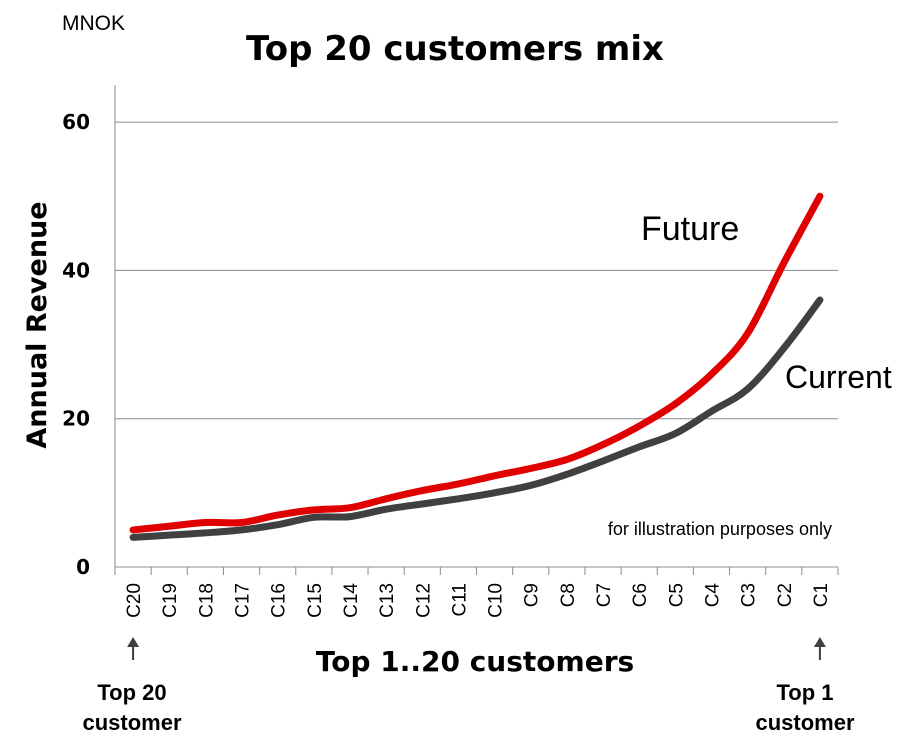 This screenshot has height=738, width=922. What do you see at coordinates (279, 600) in the screenshot?
I see `x-tick-label-C16: C16` at bounding box center [279, 600].